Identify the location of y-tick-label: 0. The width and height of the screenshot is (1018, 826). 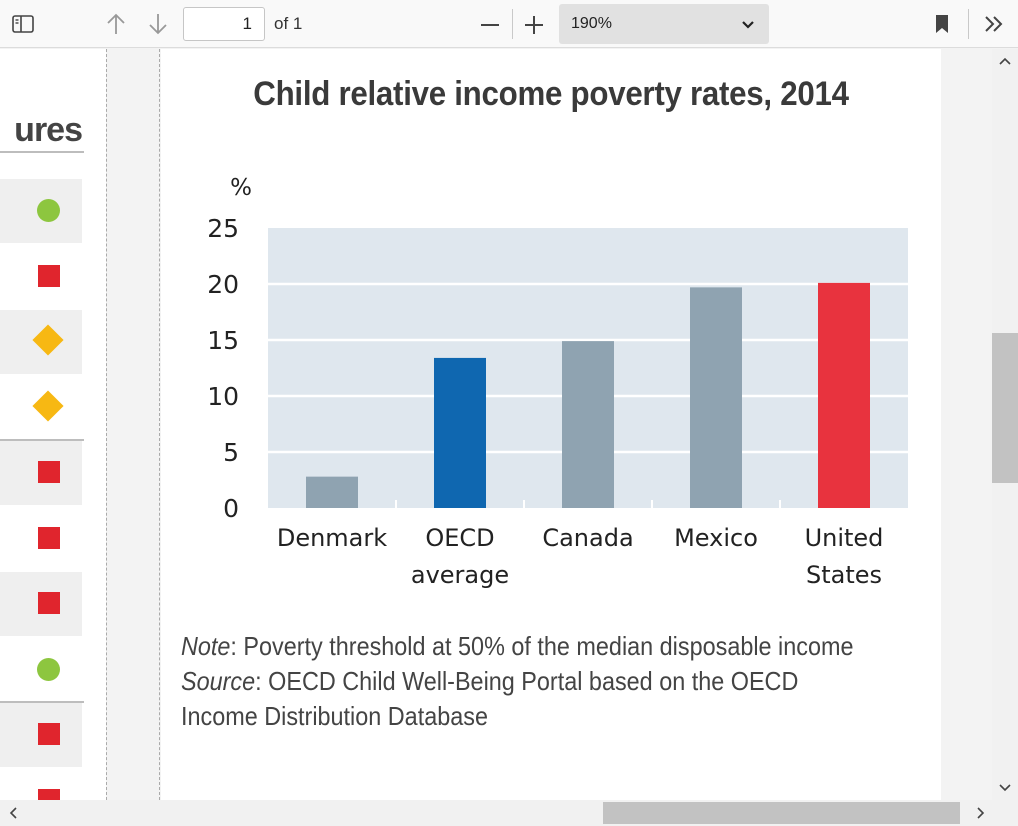
(231, 508).